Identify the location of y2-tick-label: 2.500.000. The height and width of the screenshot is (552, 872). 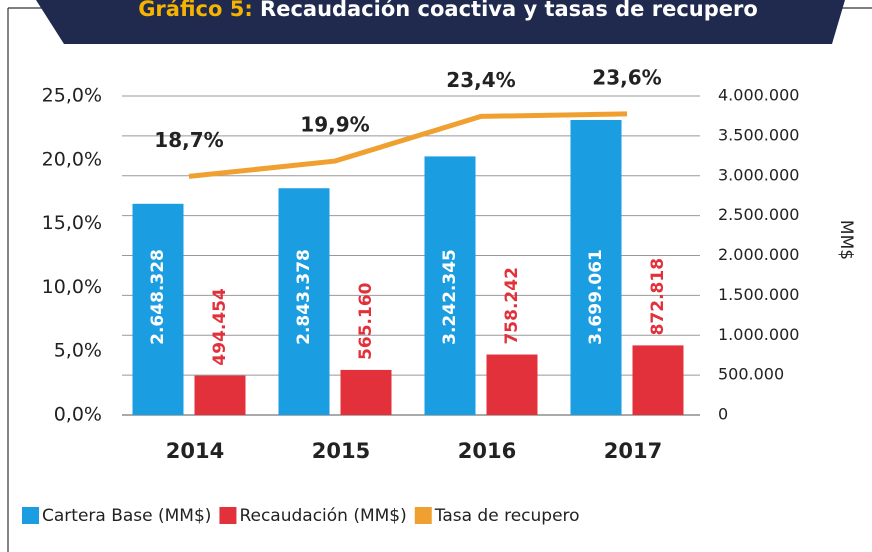
(758, 214).